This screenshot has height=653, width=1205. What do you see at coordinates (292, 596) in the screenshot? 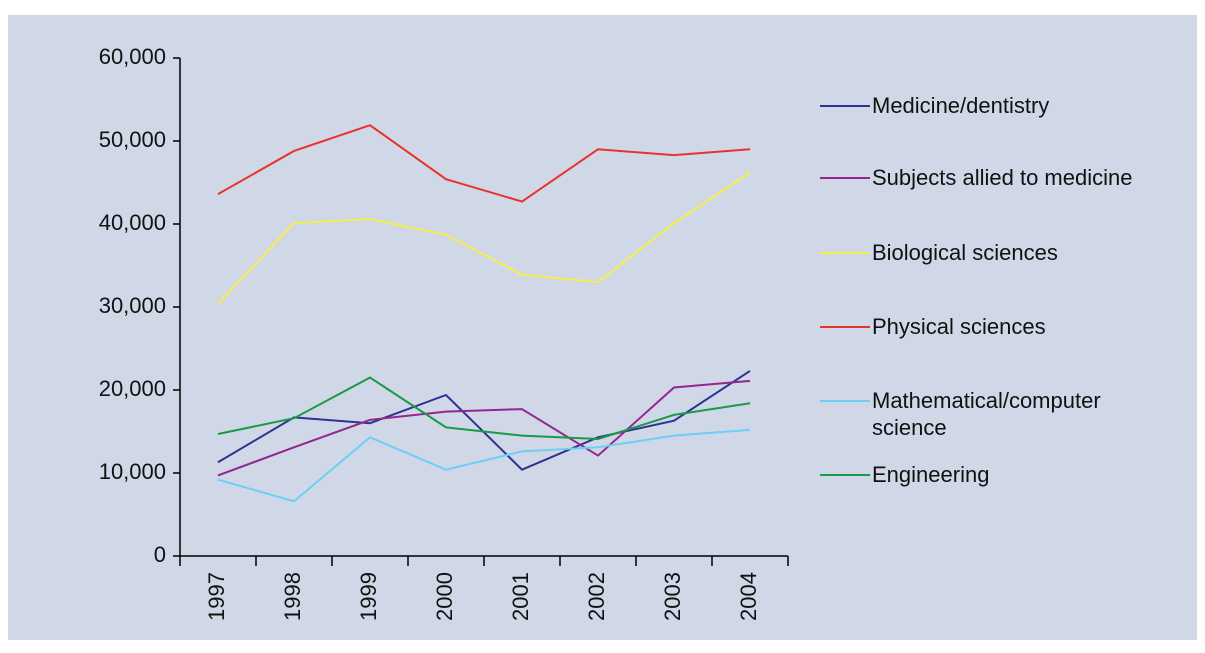
I see `x-tick-label: 1998` at bounding box center [292, 596].